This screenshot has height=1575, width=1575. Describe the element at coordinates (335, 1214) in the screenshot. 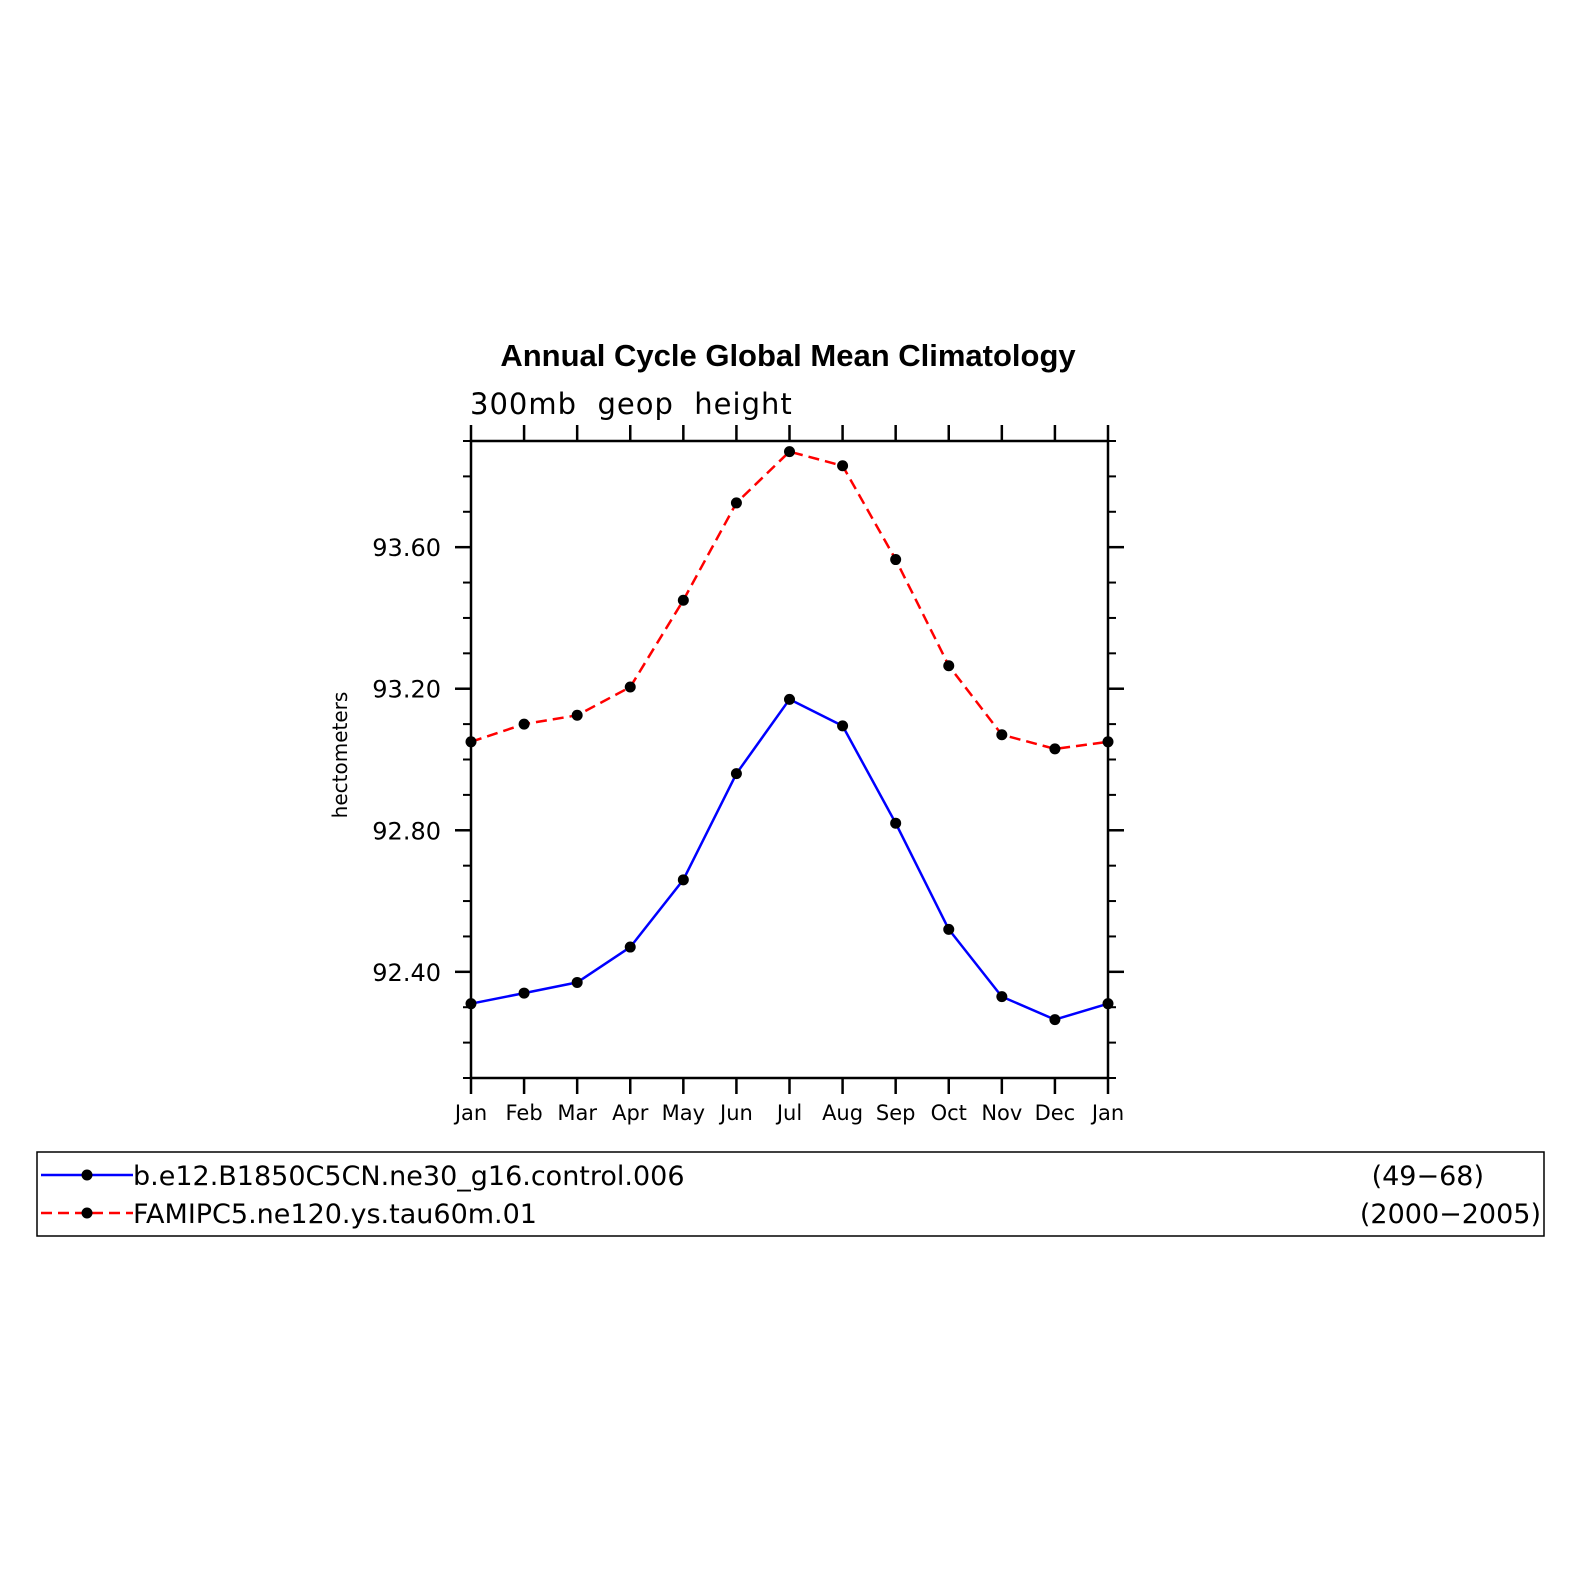

I see `legend-label-1: FAMIPC5.ne120.ys.tau60m.01` at that location.